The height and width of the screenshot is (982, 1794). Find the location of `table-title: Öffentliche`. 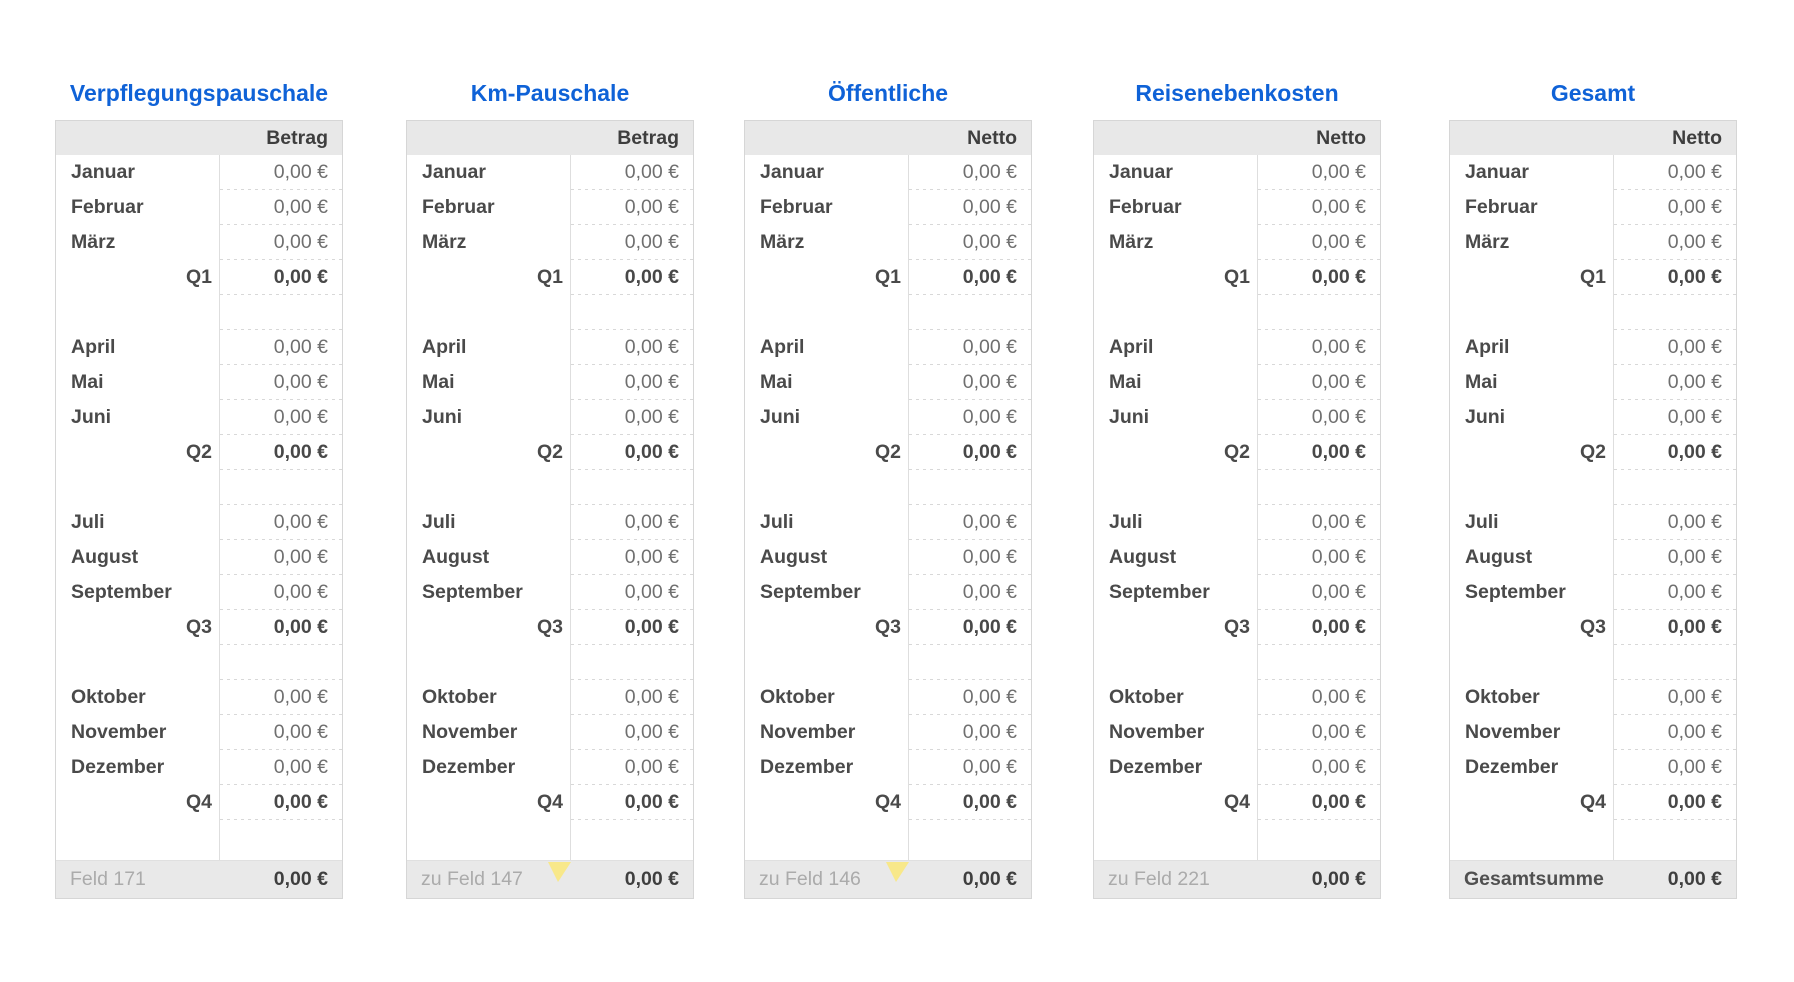

table-title: Öffentliche is located at coordinates (888, 93).